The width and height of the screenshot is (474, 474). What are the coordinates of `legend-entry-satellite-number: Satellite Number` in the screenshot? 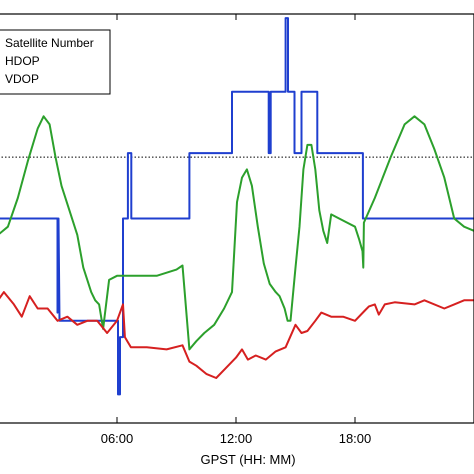 It's located at (49, 43).